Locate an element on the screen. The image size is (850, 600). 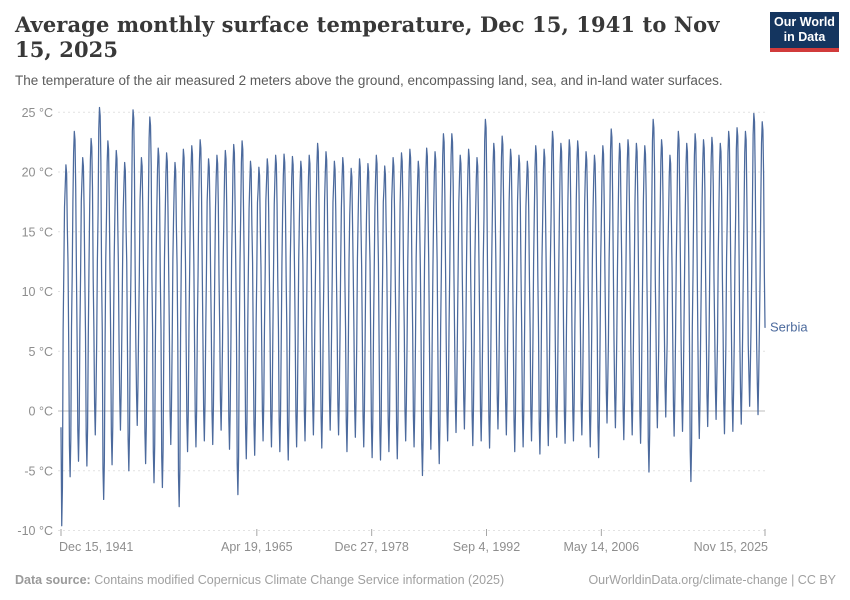
owid-logo: Our World in Data is located at coordinates (804, 32).